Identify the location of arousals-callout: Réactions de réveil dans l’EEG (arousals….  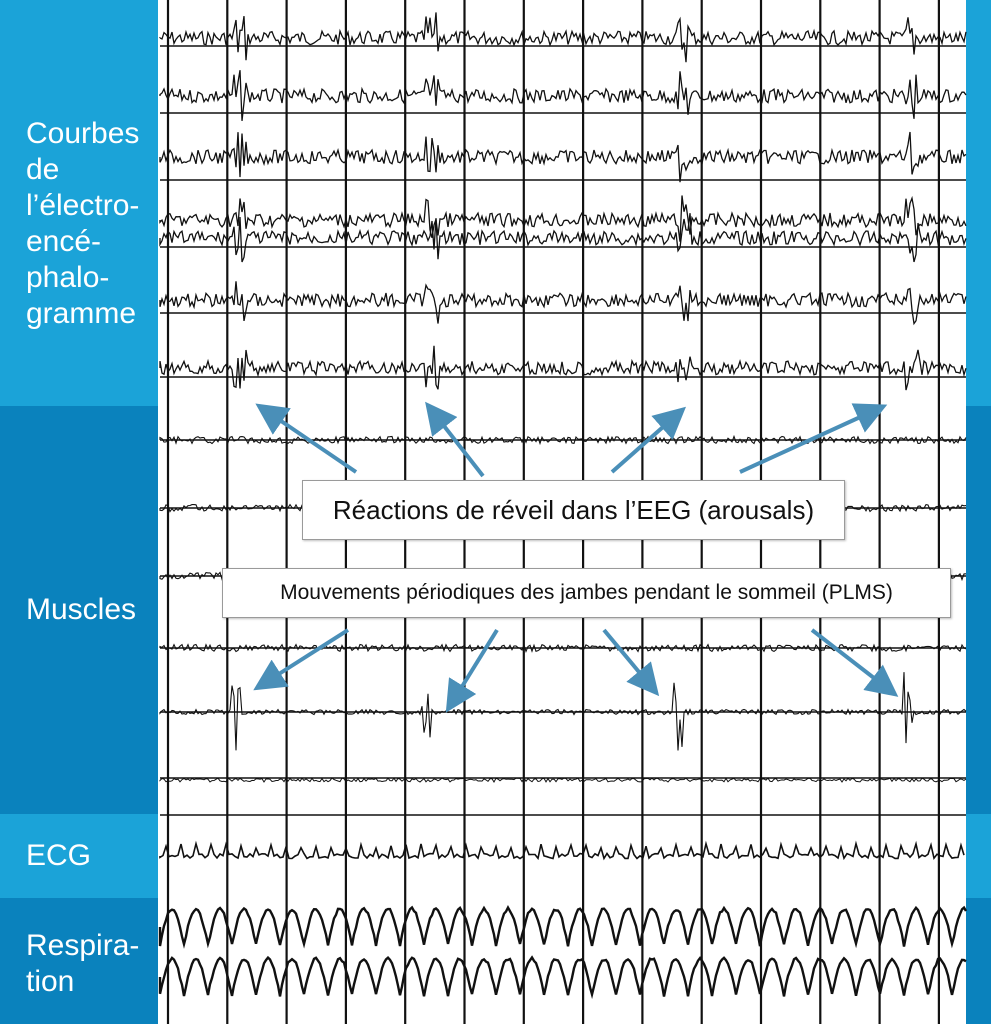
(573, 510).